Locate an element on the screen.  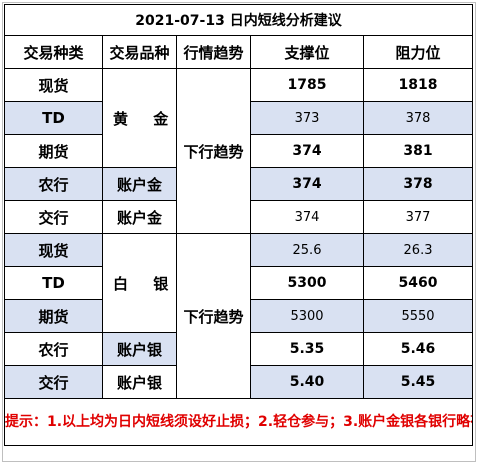
support-cell: 5.40 is located at coordinates (307, 382).